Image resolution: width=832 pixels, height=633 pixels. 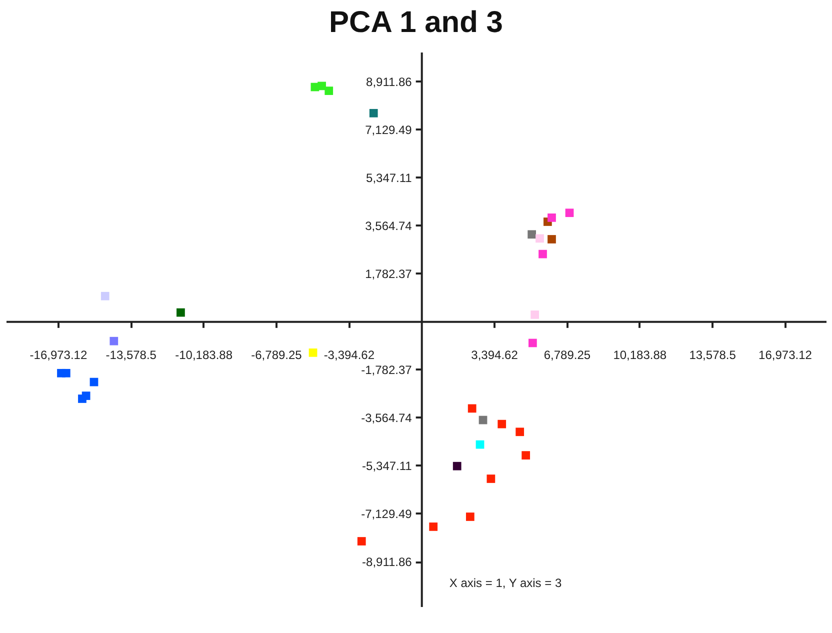 I want to click on y-tick-label: 8,911.86, so click(x=389, y=81).